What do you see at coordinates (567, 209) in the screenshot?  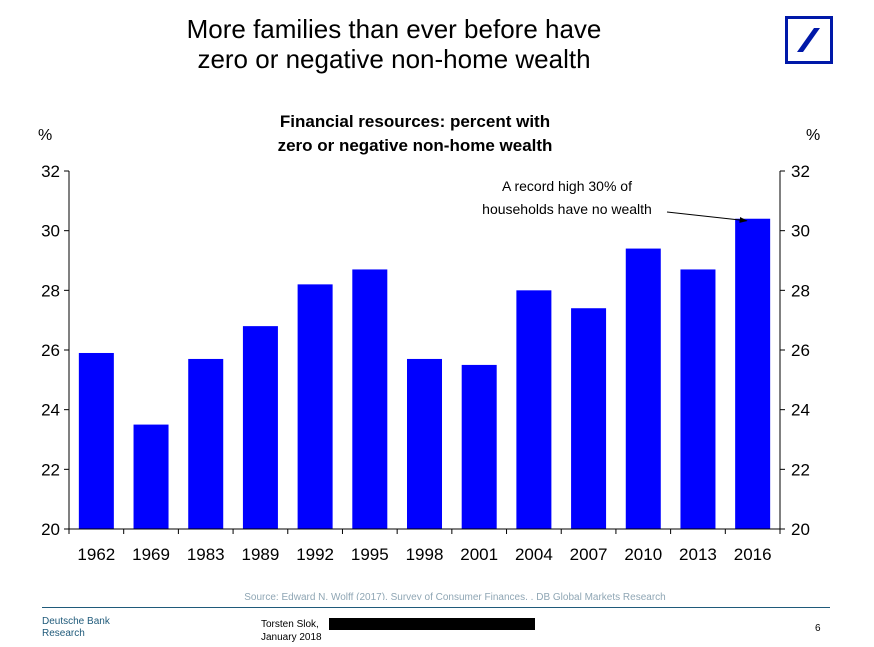 I see `annotation-line-2: households have no wealth` at bounding box center [567, 209].